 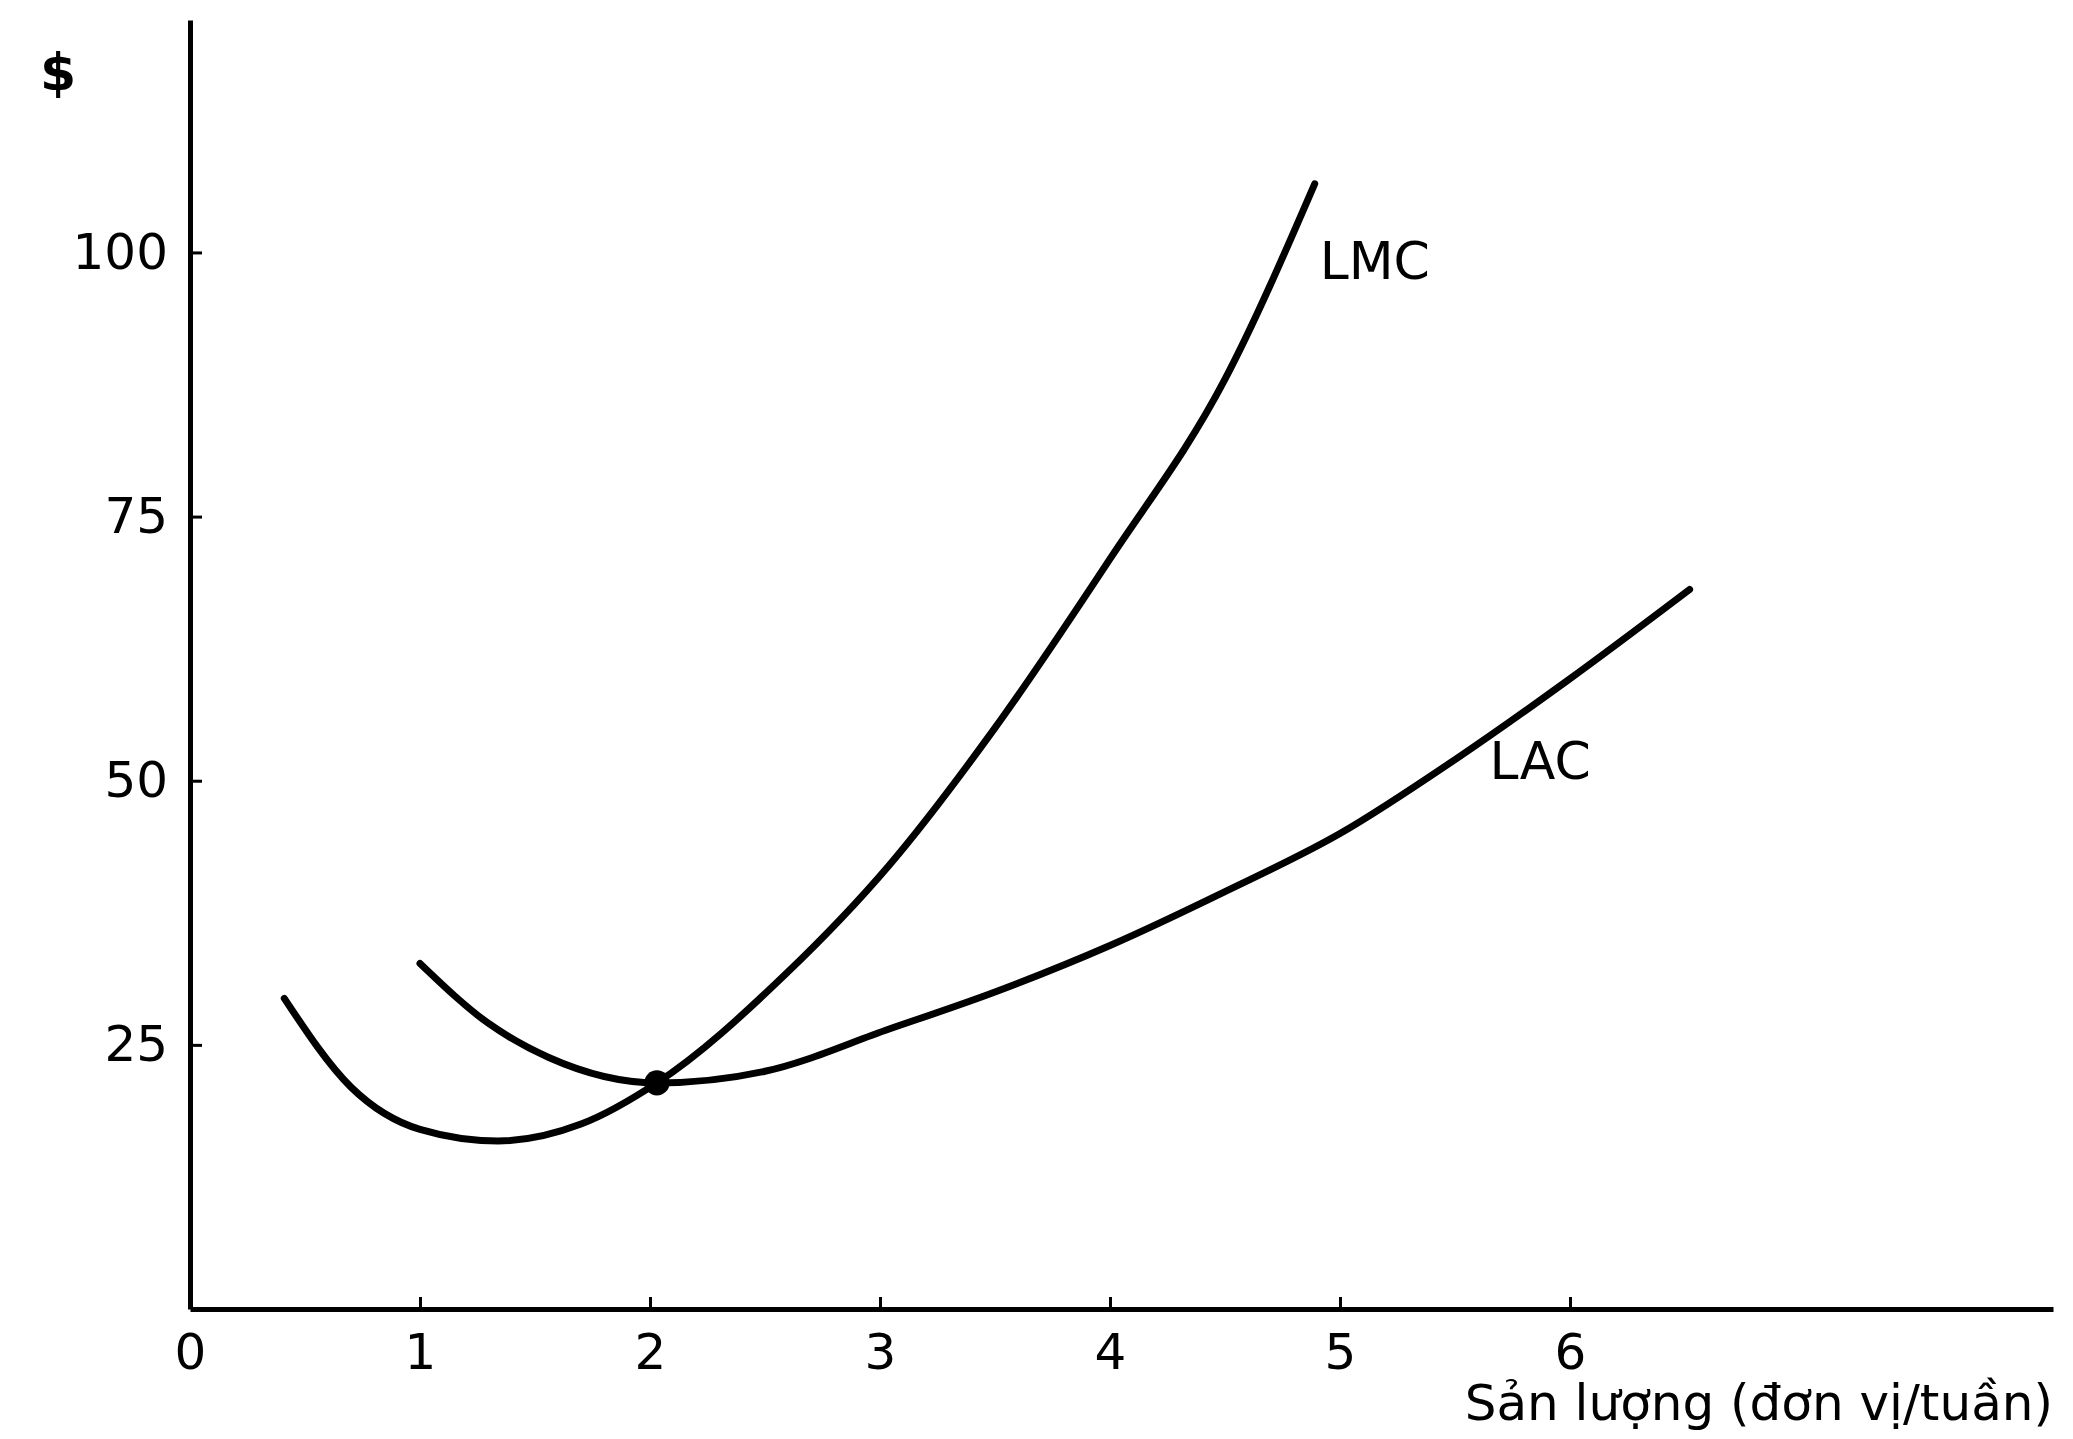 I want to click on x-tick-label: 0, so click(x=190, y=1351).